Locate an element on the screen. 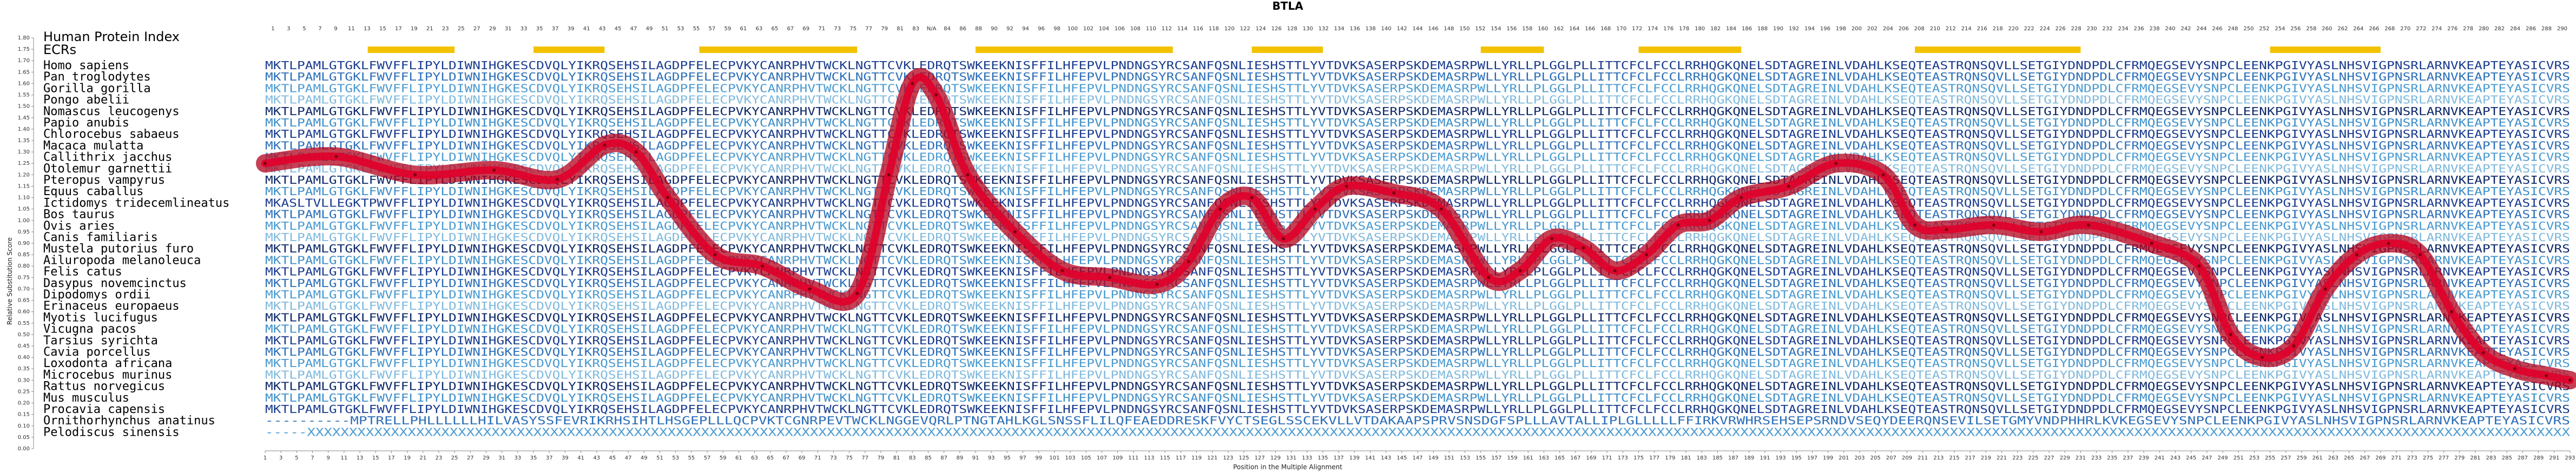  y-tick-label: 0.55 is located at coordinates (24, 324).